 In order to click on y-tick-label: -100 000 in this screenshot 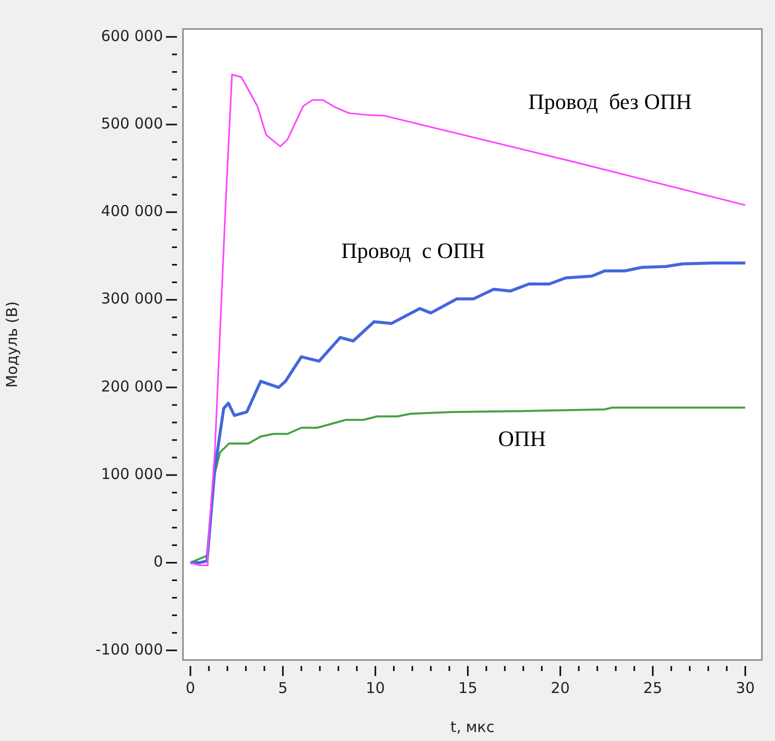, I will do `click(129, 649)`.